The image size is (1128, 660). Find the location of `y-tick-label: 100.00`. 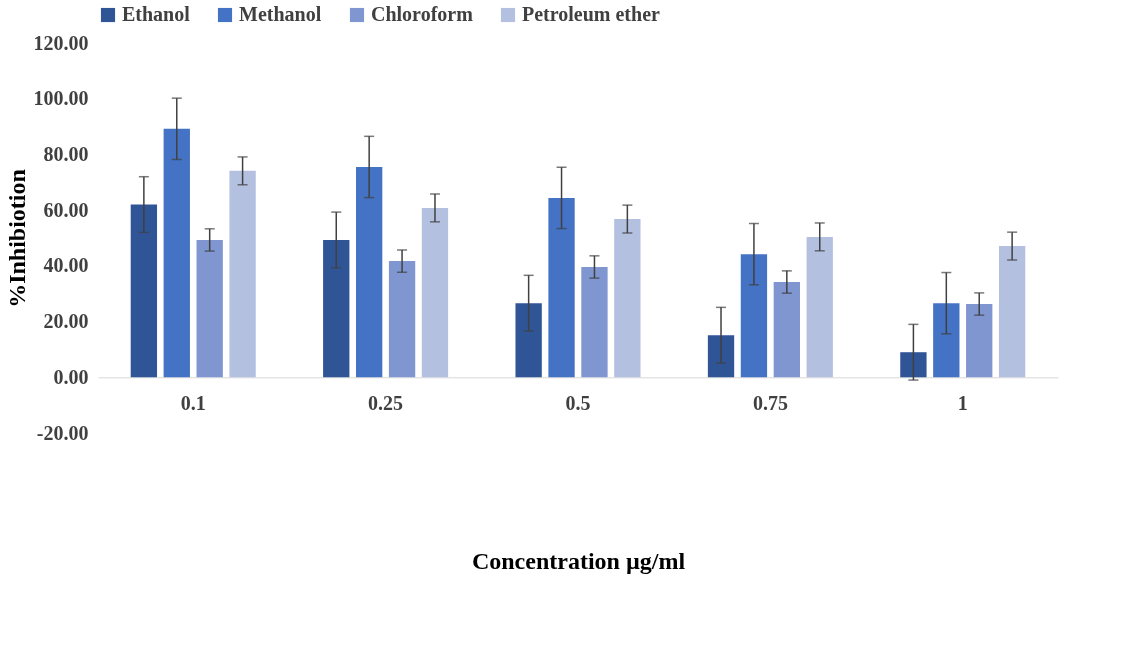

y-tick-label: 100.00 is located at coordinates (61, 98).